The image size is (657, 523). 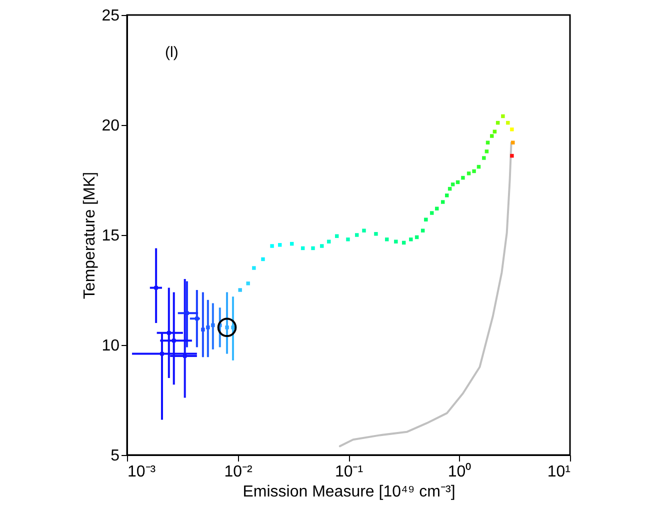 I want to click on y-axis-title: Temperature [MK], so click(x=90, y=236).